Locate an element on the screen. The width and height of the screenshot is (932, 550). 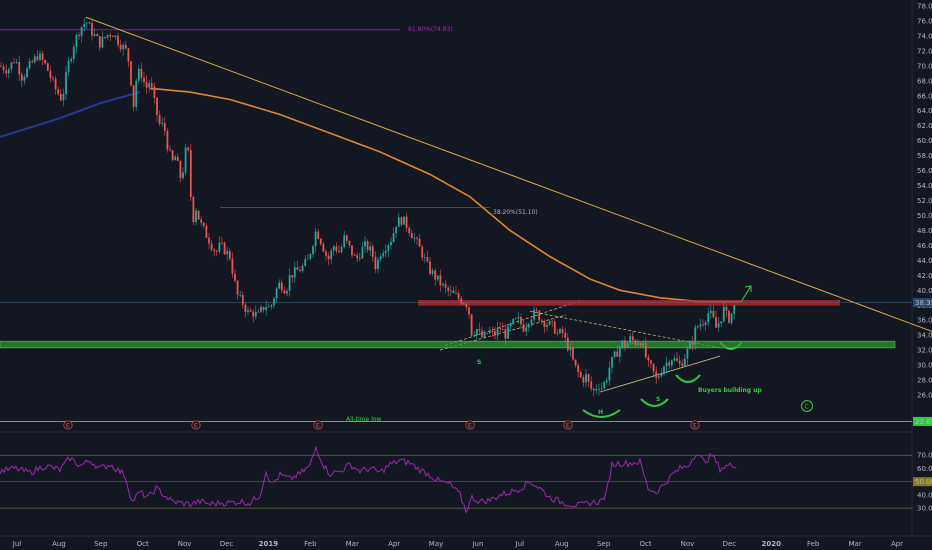
price-tick-label: 62.00 is located at coordinates (924, 126).